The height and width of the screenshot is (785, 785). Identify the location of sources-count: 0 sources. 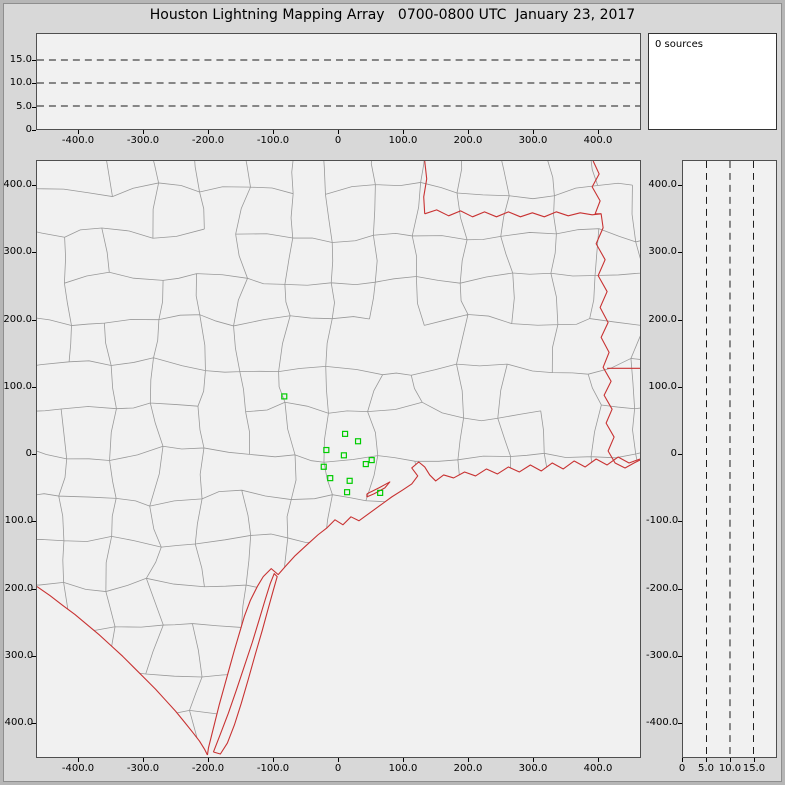
(679, 44).